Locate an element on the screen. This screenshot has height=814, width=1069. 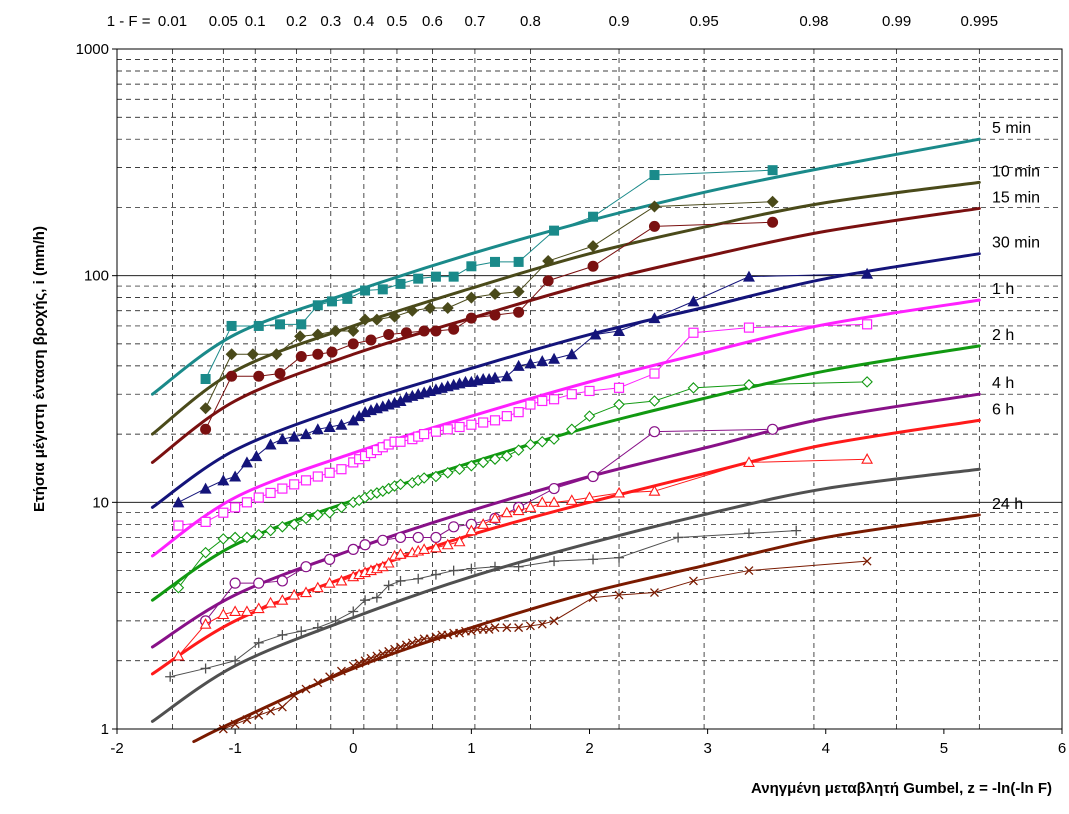
series-label: 5 min is located at coordinates (1011, 128).